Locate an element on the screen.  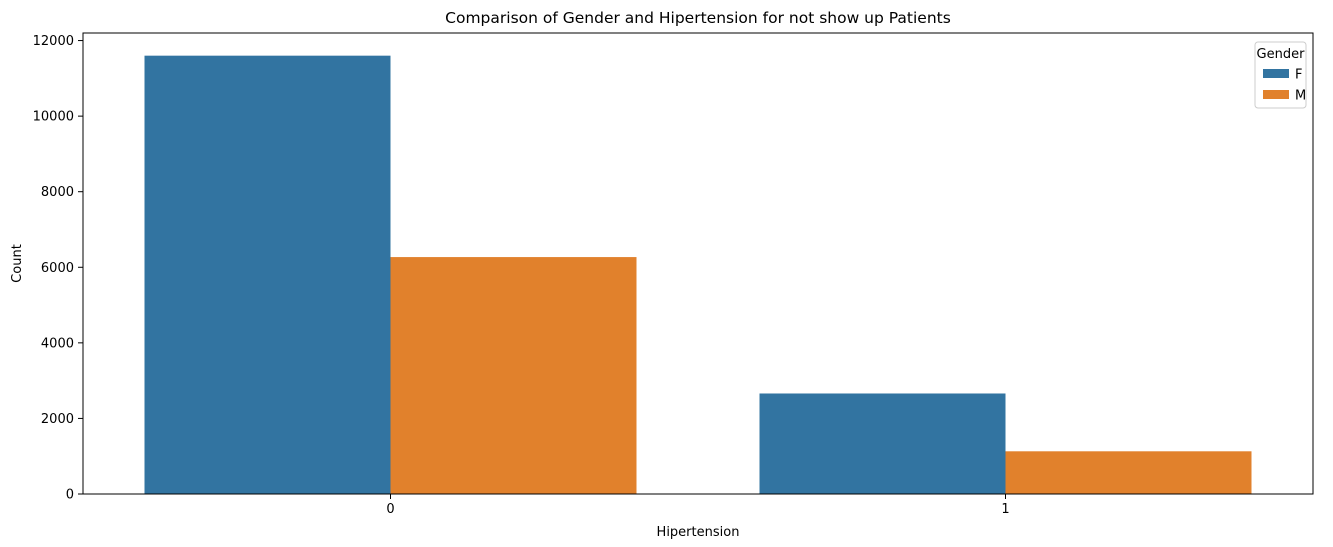
y-tick-label: 0 is located at coordinates (70, 495).